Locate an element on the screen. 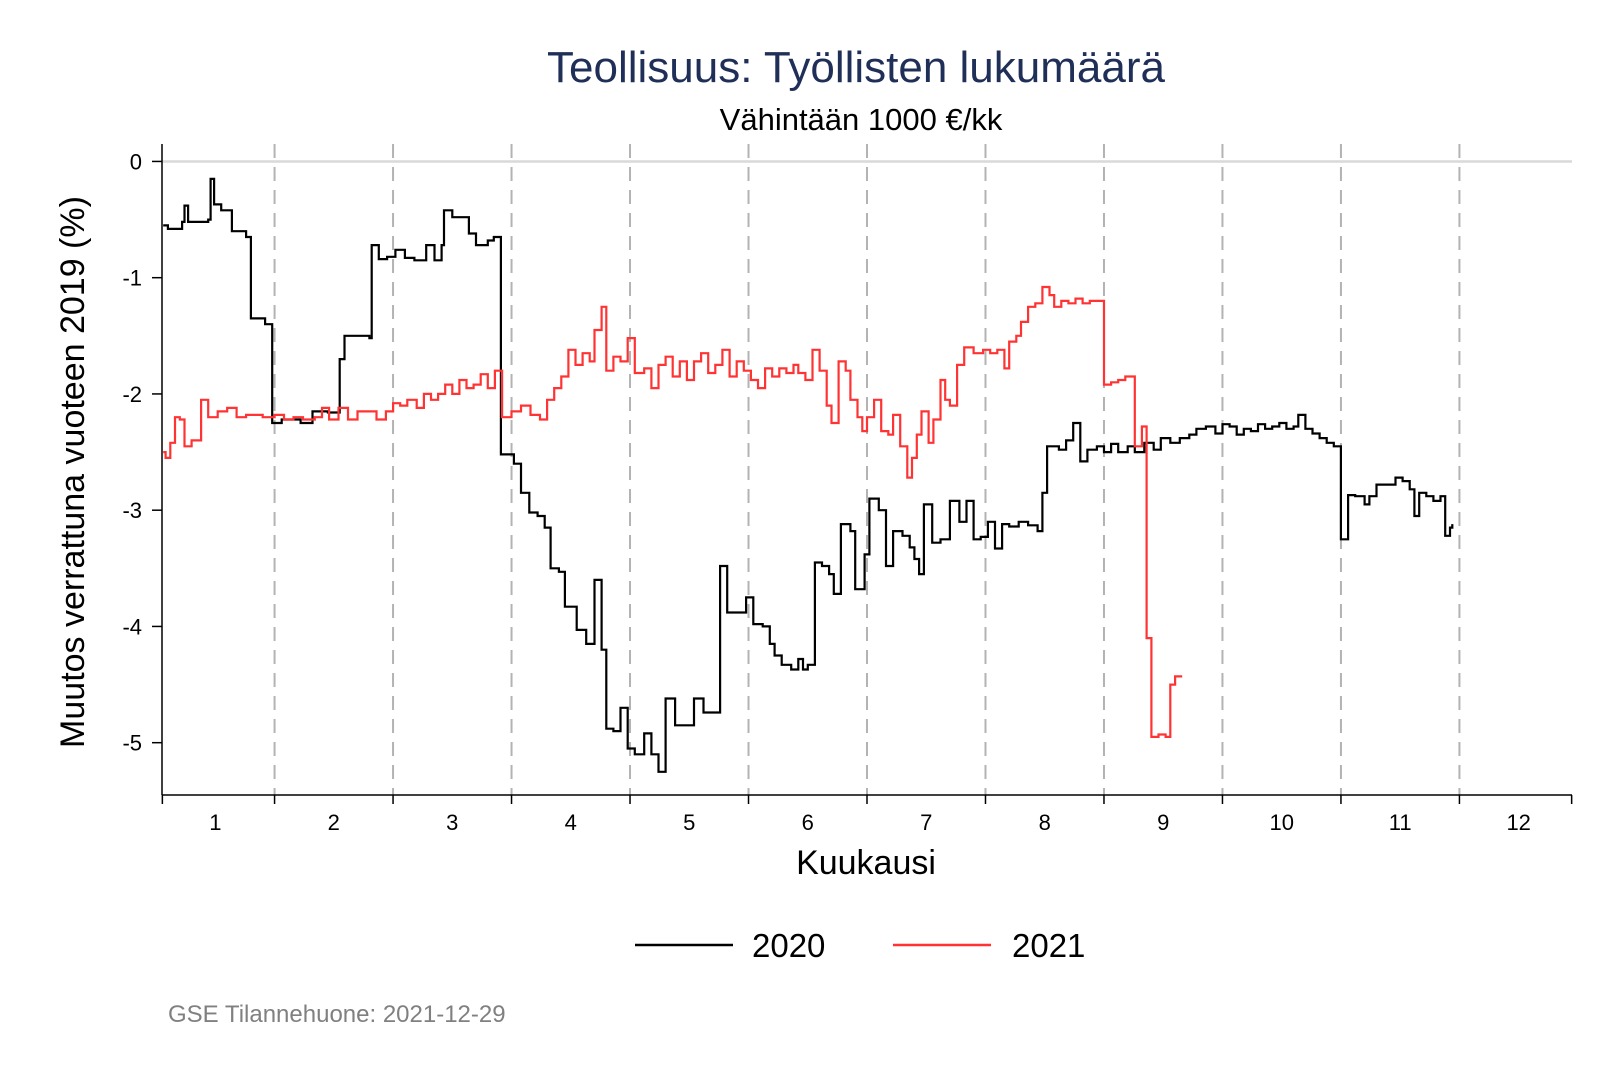  y-tick-label: 0 is located at coordinates (136, 161).